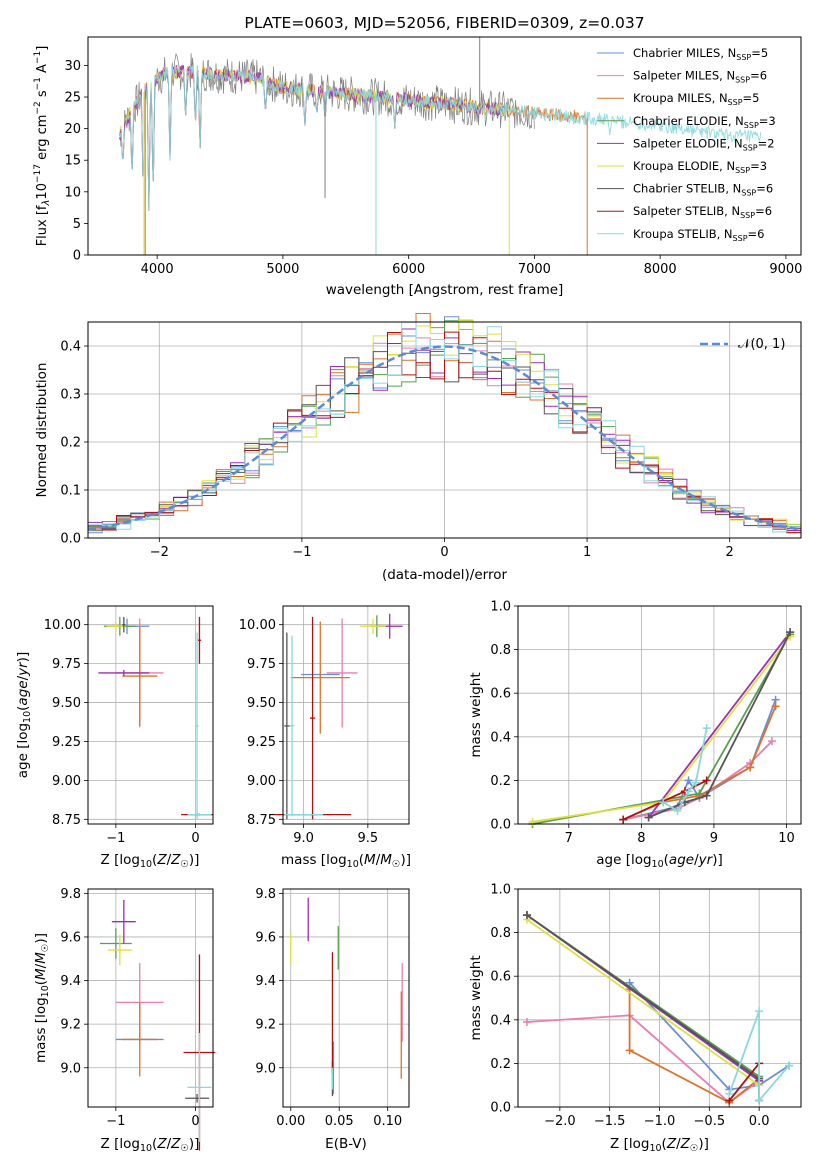 This screenshot has height=1170, width=819. I want to click on residual-legend: 𝒩(0, 1), so click(742, 344).